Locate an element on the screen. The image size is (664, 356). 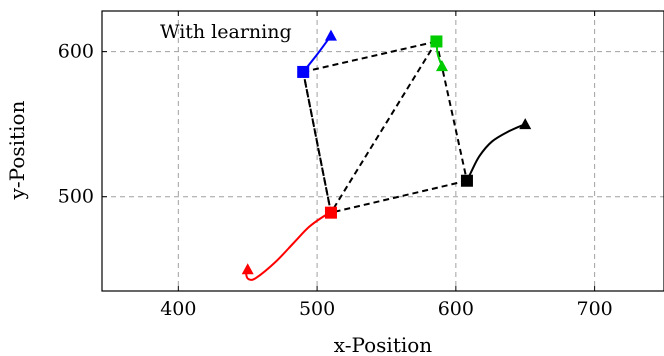
y-tick-label: 600 is located at coordinates (76, 52).